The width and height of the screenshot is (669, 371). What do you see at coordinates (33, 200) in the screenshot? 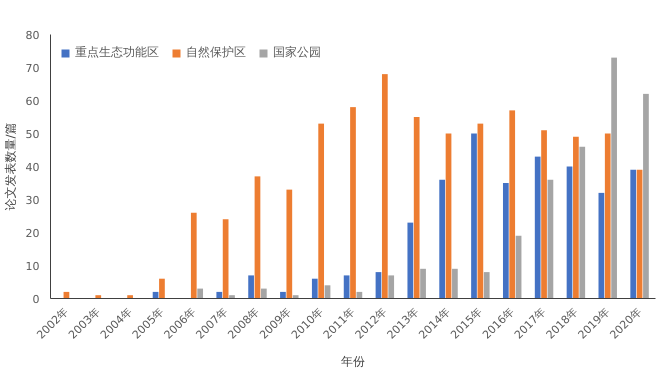
I see `y-tick-label: 30` at bounding box center [33, 200].